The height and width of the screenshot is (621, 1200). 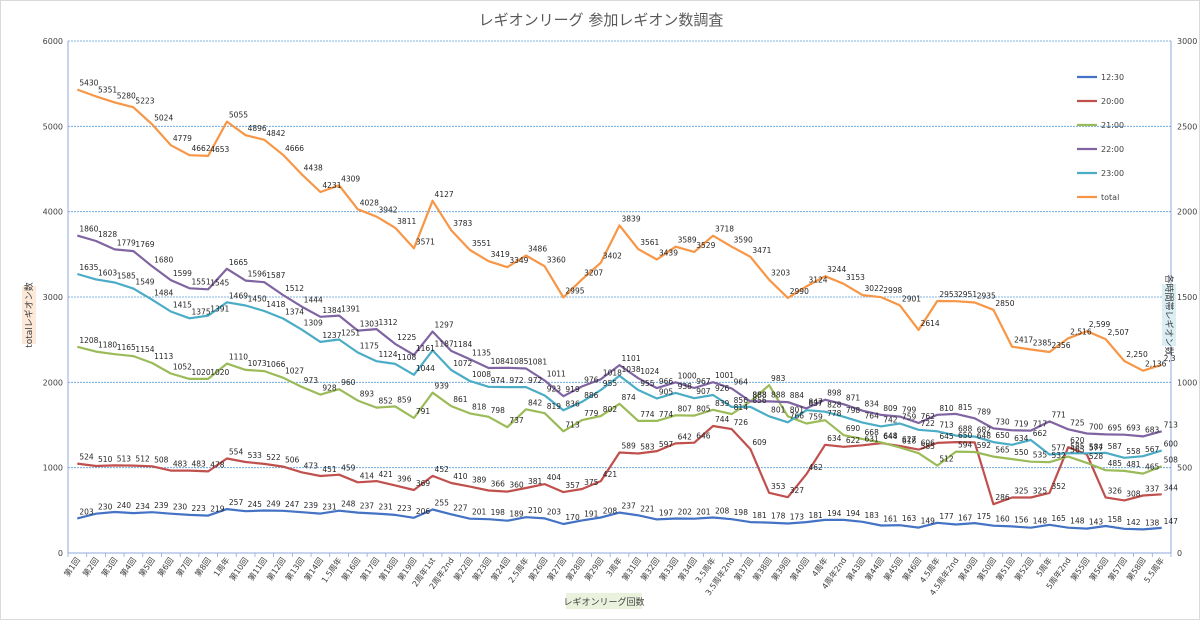 I want to click on data-label: 1073, so click(x=257, y=363).